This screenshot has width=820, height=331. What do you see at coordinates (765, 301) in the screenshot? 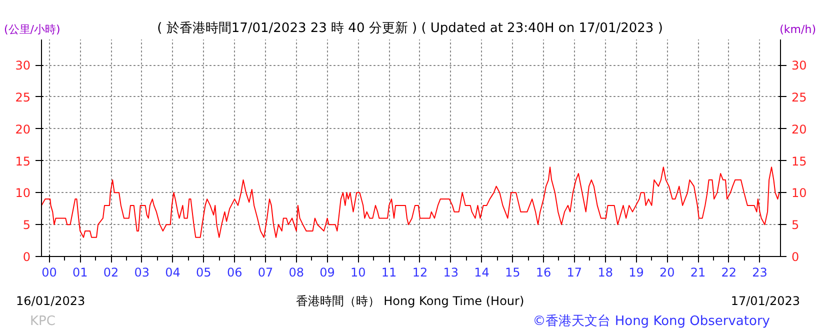
I see `text: 17/01/2023` at bounding box center [765, 301].